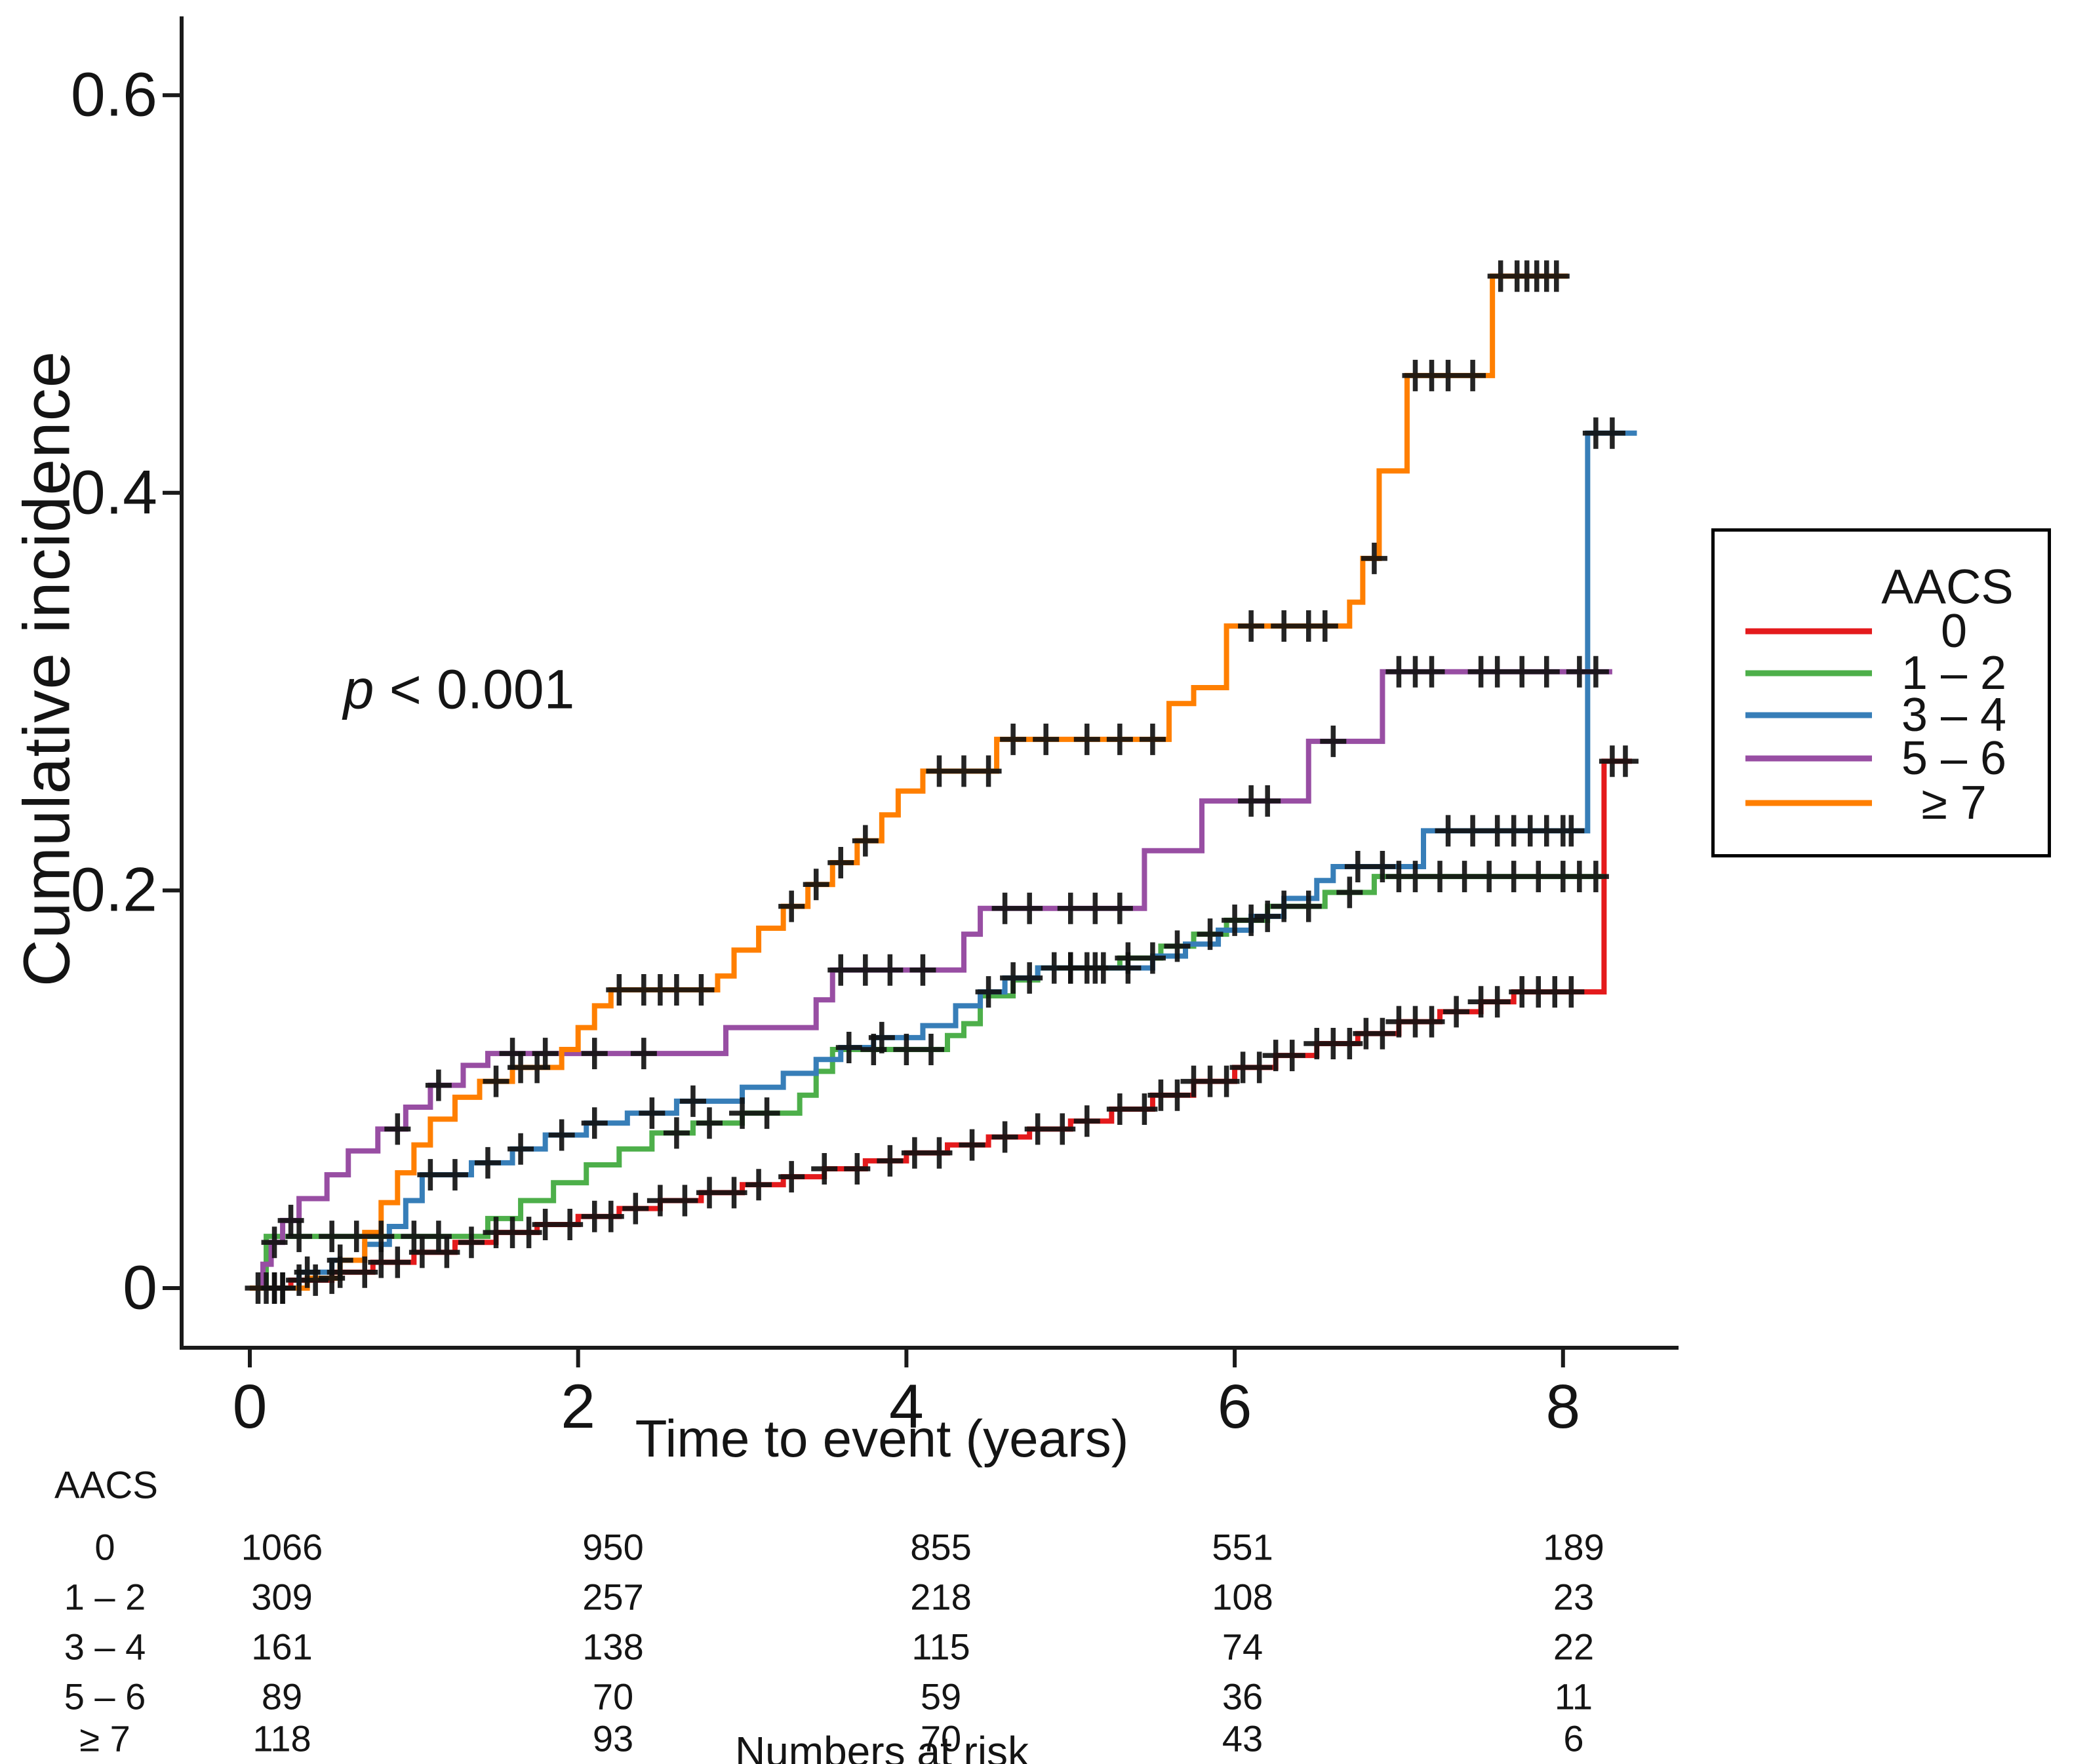  What do you see at coordinates (1954, 715) in the screenshot?
I see `legend-item-label: 3 – 4` at bounding box center [1954, 715].